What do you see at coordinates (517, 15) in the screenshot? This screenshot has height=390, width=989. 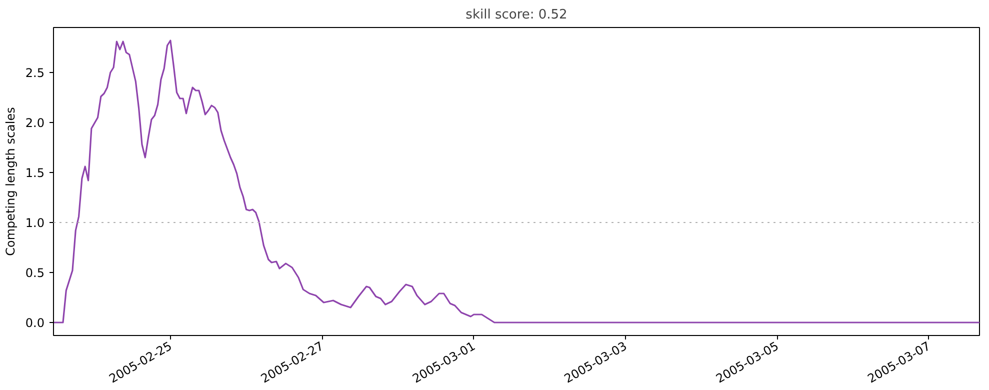 I see `chart-title: skill score: 0.52` at bounding box center [517, 15].